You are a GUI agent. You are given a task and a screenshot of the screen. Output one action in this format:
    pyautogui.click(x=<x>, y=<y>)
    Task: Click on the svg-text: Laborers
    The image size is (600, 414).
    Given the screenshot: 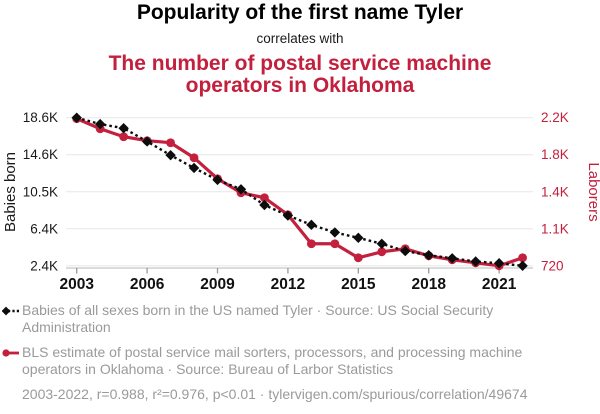 What is the action you would take?
    pyautogui.click(x=592, y=191)
    